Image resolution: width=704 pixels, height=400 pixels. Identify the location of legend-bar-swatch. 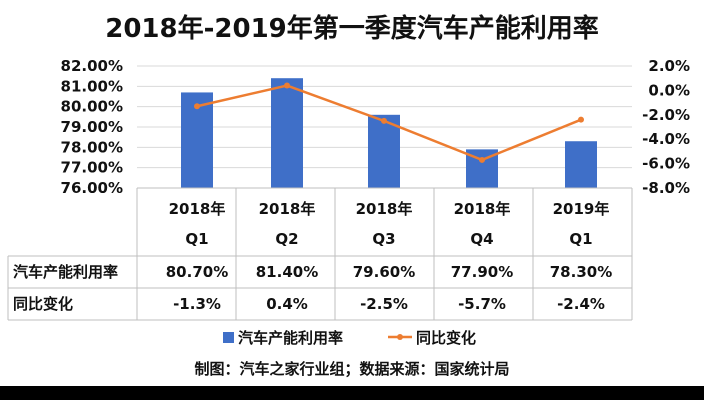
(228, 337).